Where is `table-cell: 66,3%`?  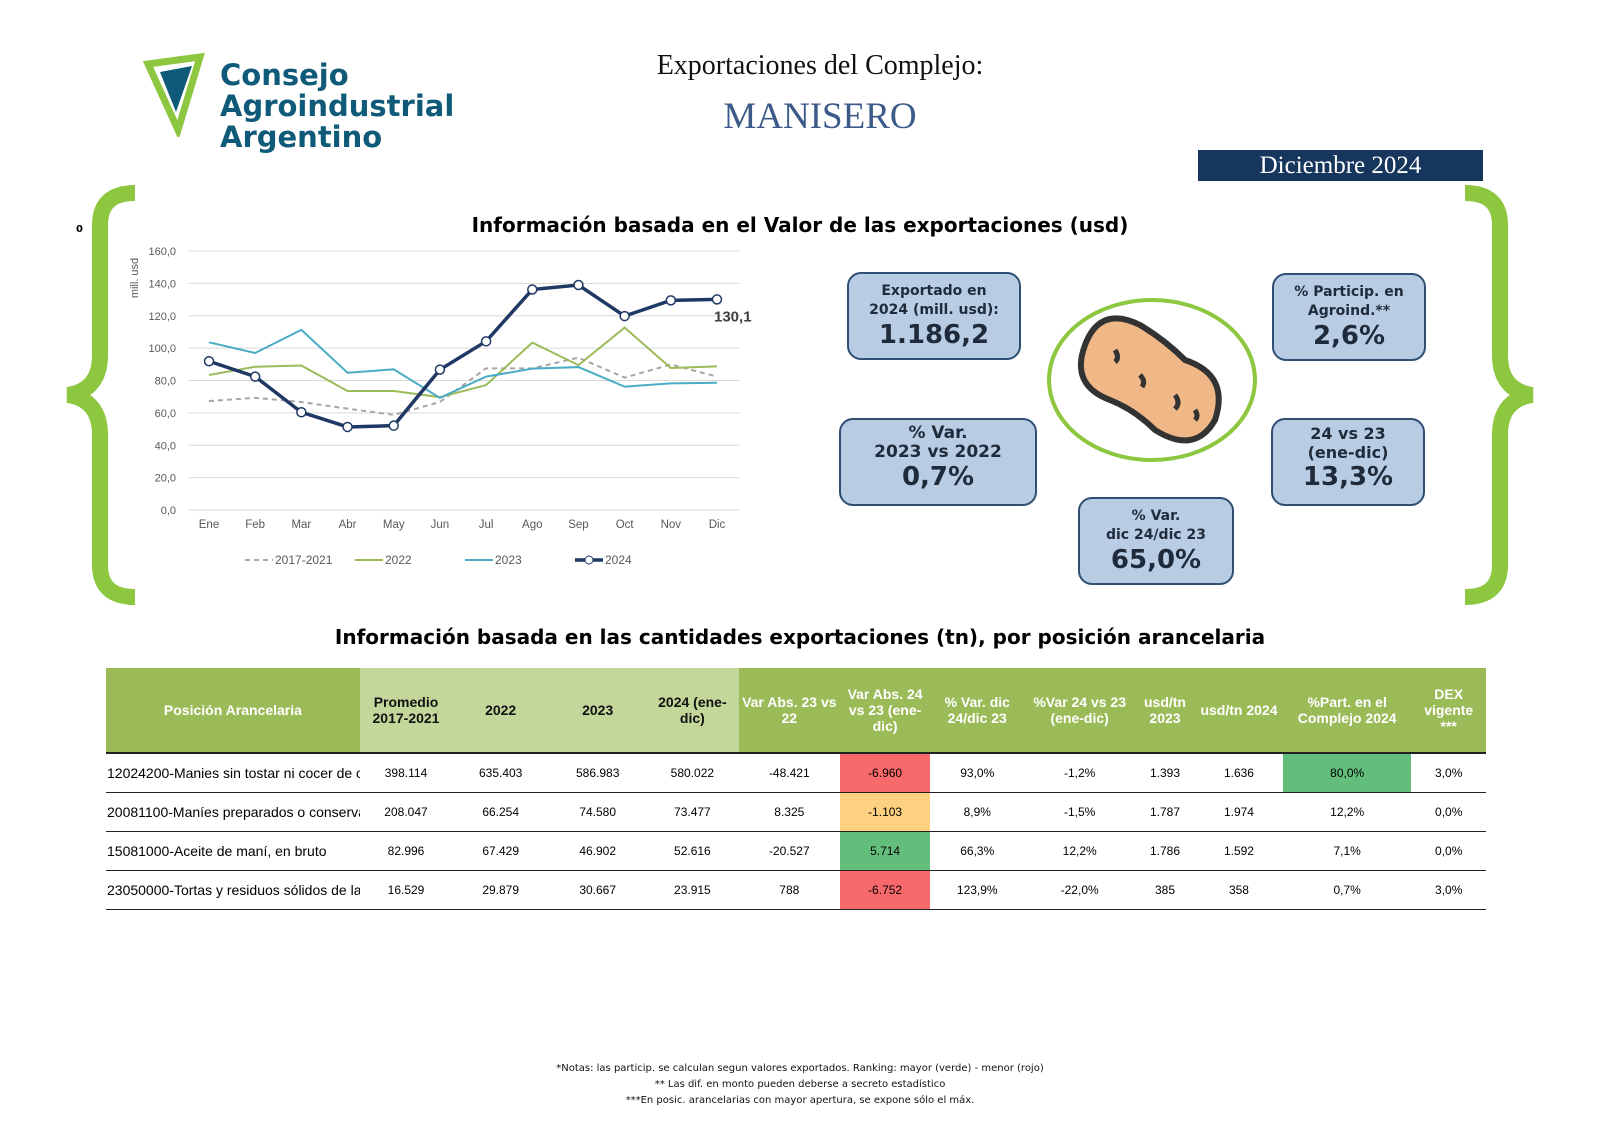 table-cell: 66,3% is located at coordinates (977, 851).